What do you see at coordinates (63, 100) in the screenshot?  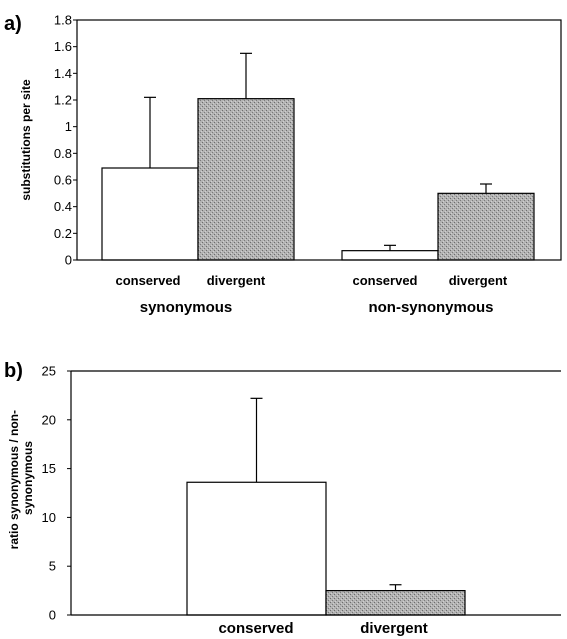 I see `chart-a-y-tick-label: 1.2` at bounding box center [63, 100].